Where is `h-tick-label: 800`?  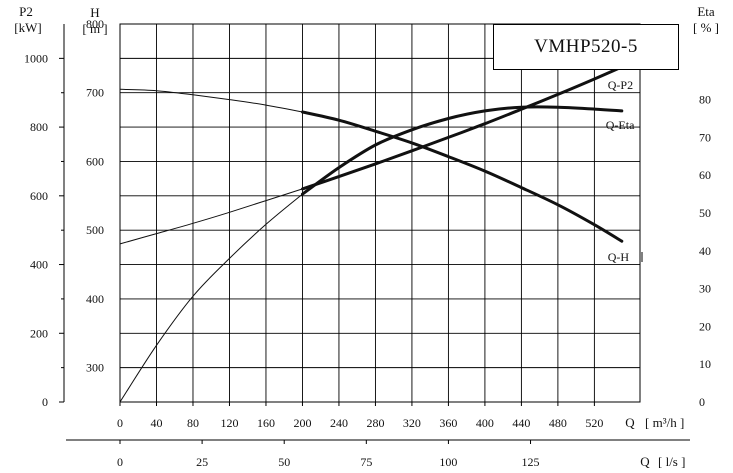
h-tick-label: 800 is located at coordinates (95, 24).